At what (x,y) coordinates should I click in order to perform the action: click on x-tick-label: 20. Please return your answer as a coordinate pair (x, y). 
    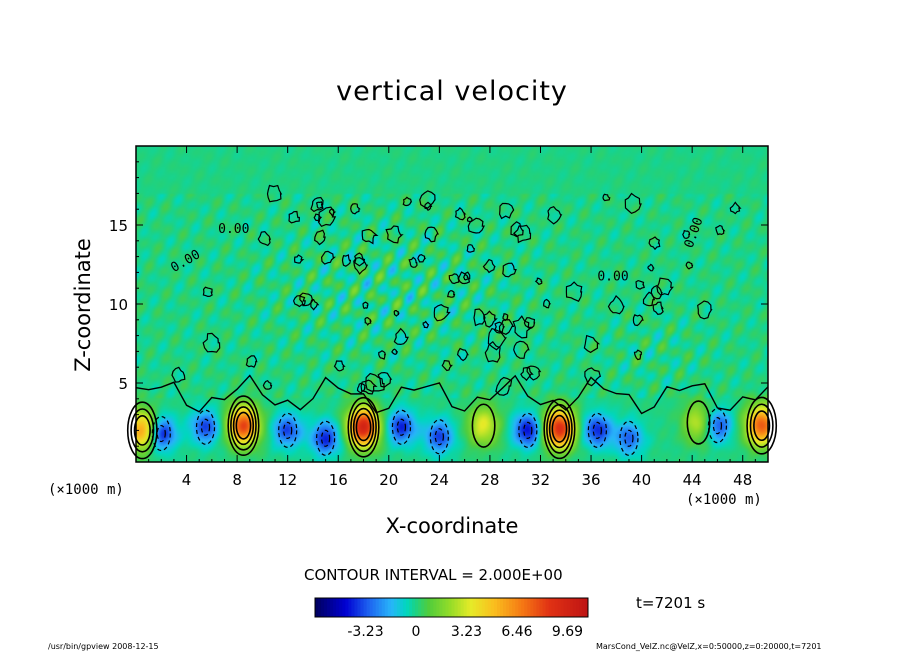
    Looking at the image, I should click on (388, 480).